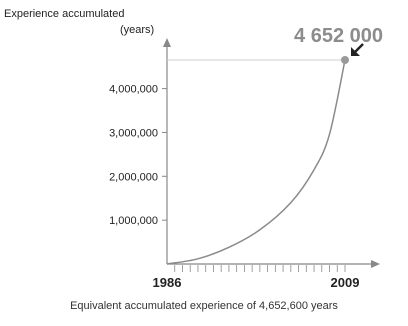  Describe the element at coordinates (133, 133) in the screenshot. I see `y-tick-label: 3,000,000` at that location.